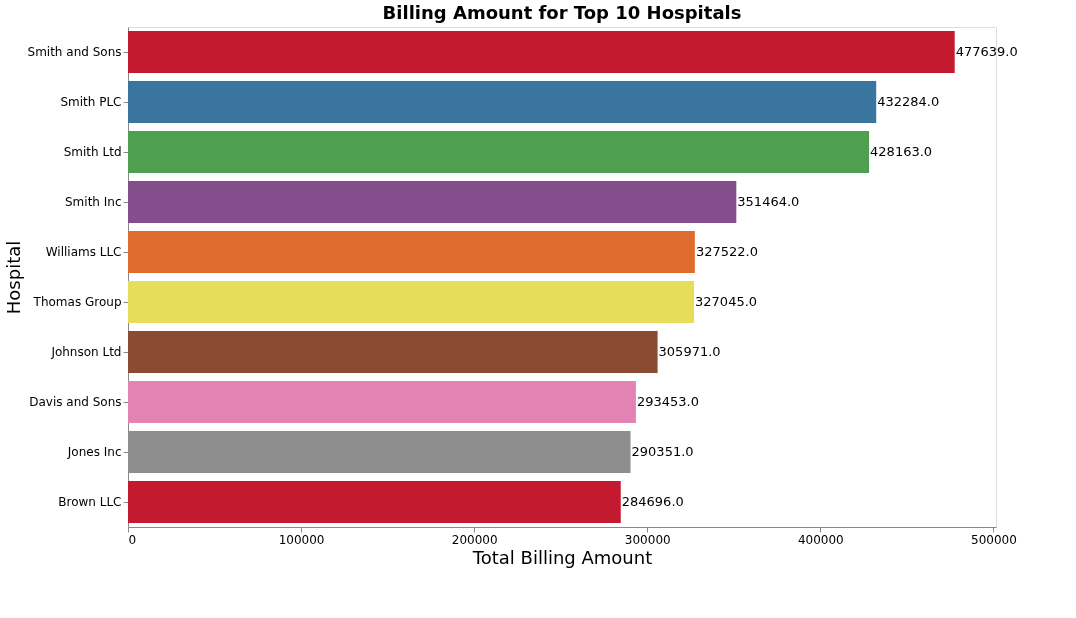 The height and width of the screenshot is (618, 1076). I want to click on data-label: 290351.0, so click(662, 451).